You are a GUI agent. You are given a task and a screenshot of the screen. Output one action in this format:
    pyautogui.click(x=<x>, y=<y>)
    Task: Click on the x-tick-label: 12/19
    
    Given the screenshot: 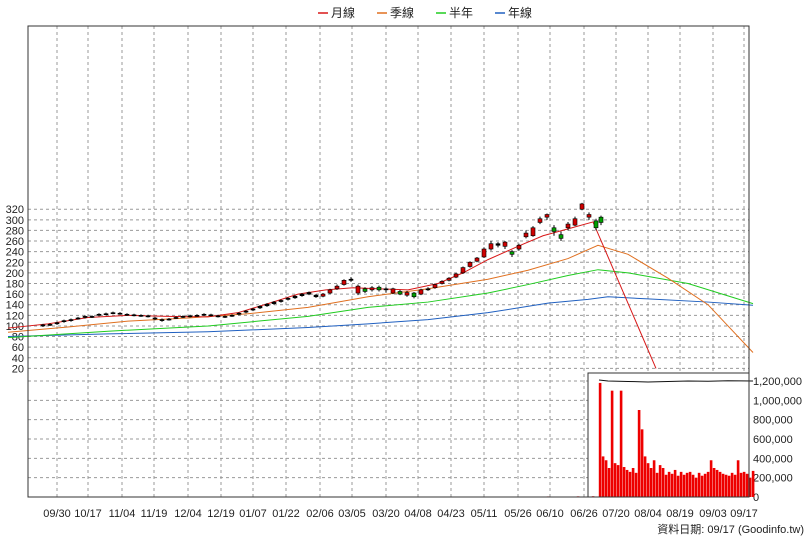 What is the action you would take?
    pyautogui.click(x=221, y=514)
    